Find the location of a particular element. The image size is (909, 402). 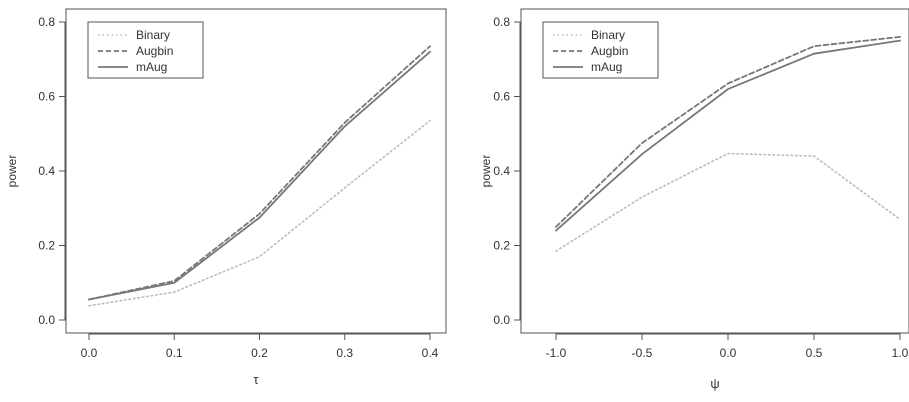

series-line-binary is located at coordinates (728, 202).